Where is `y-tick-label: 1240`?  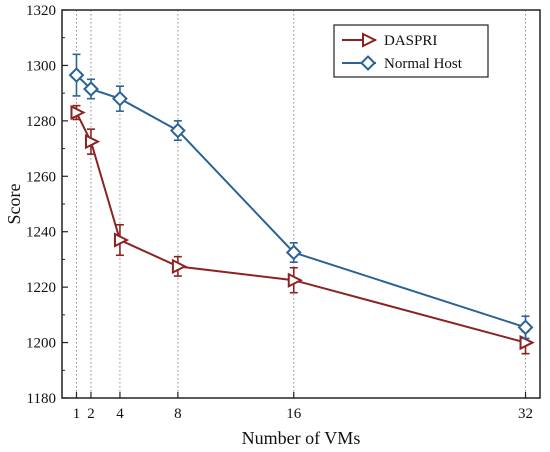 y-tick-label: 1240 is located at coordinates (41, 233).